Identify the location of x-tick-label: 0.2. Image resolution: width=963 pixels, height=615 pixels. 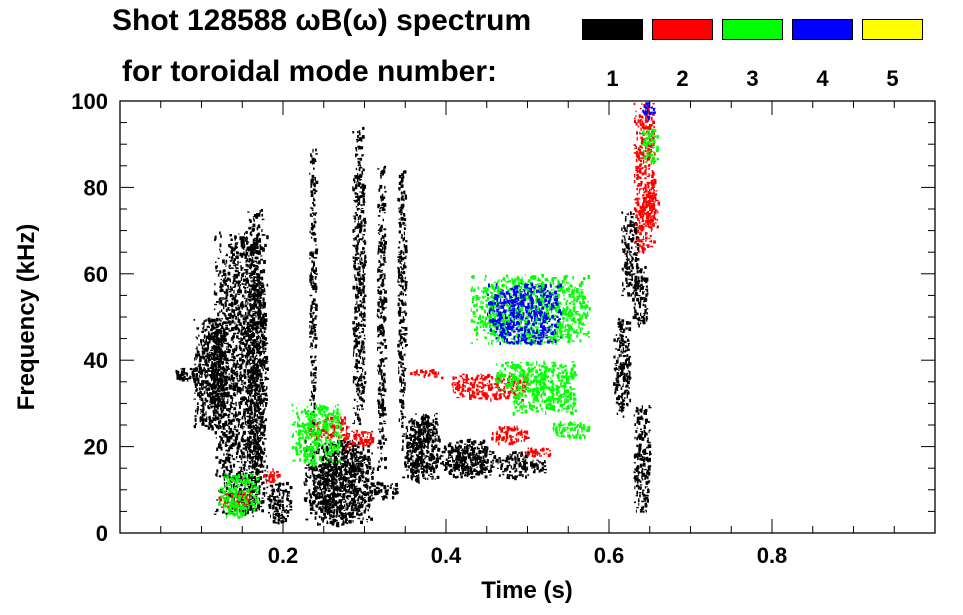
(283, 555).